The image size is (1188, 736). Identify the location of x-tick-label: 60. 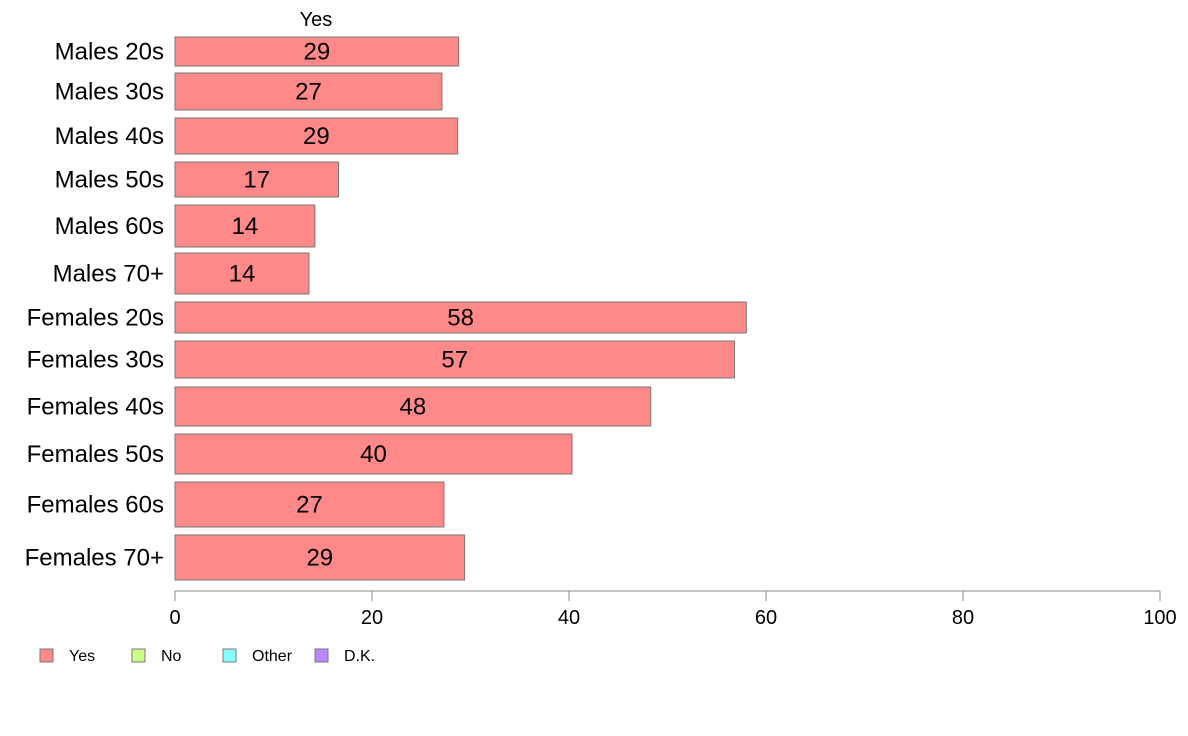
(766, 618).